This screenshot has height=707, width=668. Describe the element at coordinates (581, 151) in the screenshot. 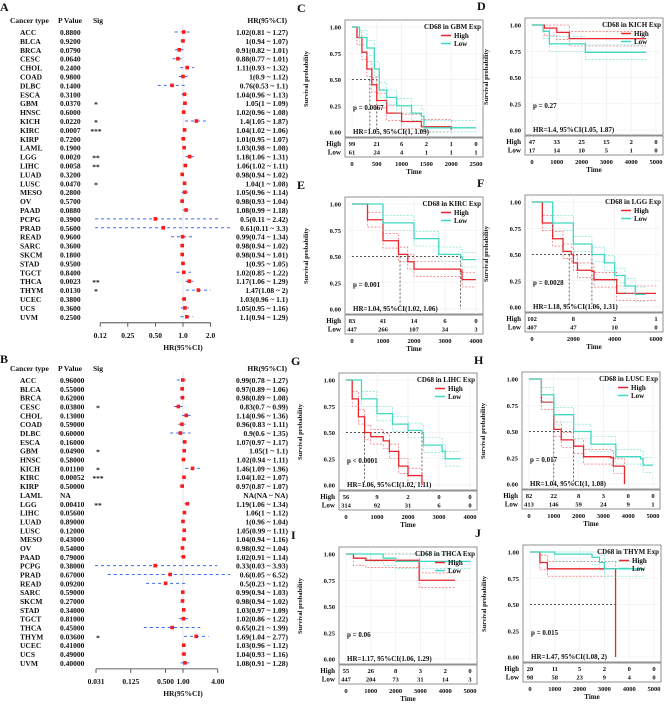

I see `risk-count: 10` at that location.